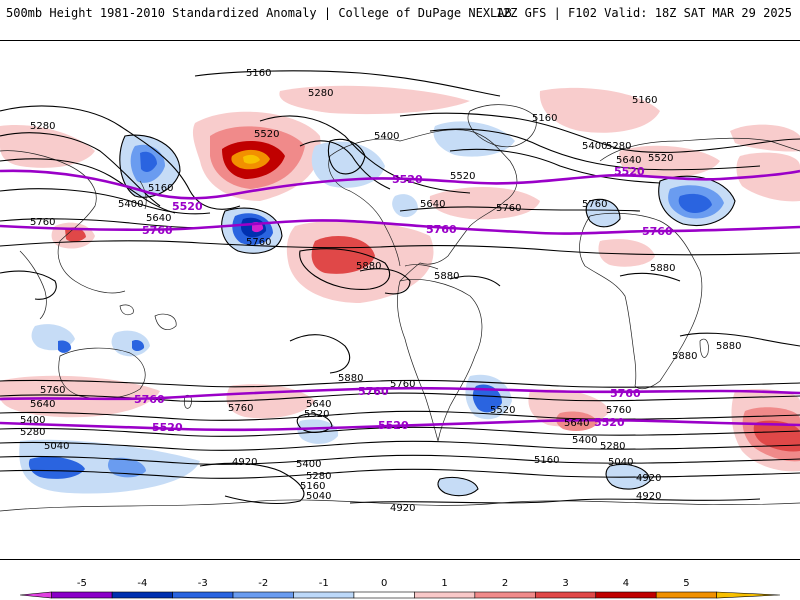  Describe the element at coordinates (324, 583) in the screenshot. I see `colorbar-tick-label: -1` at that location.